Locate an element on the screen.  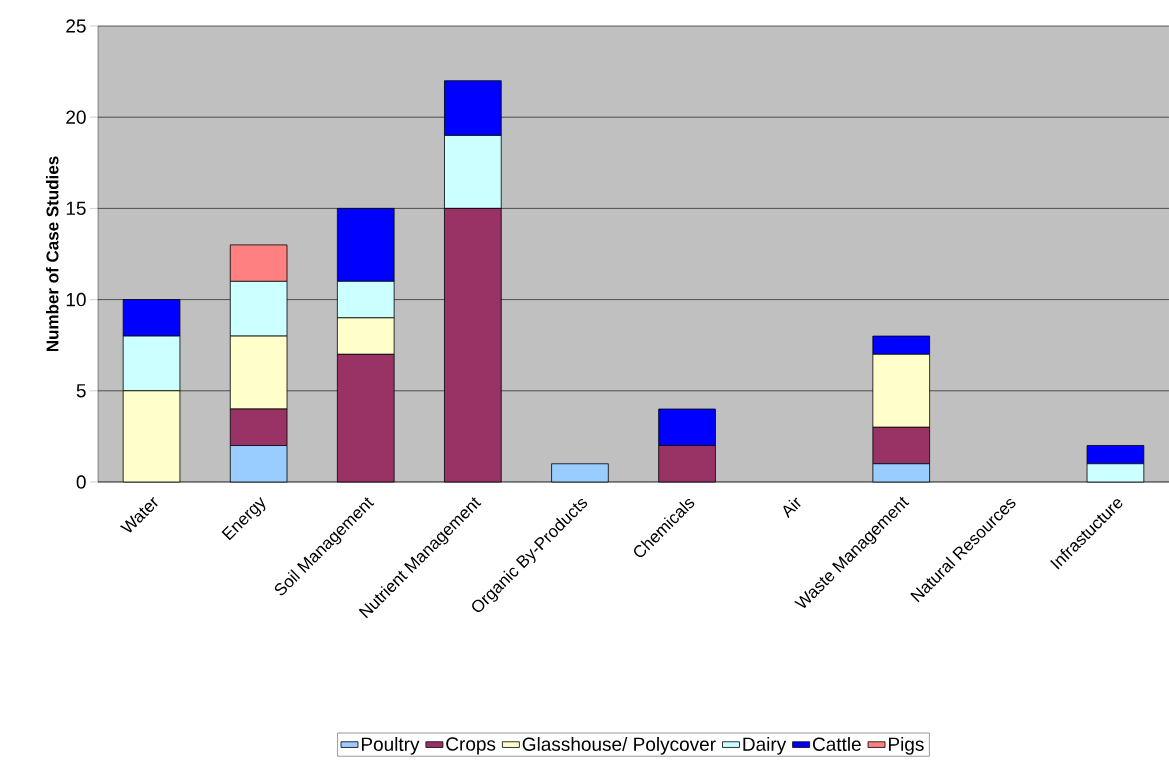
legend-label: Glasshouse/ Polycover is located at coordinates (619, 745).